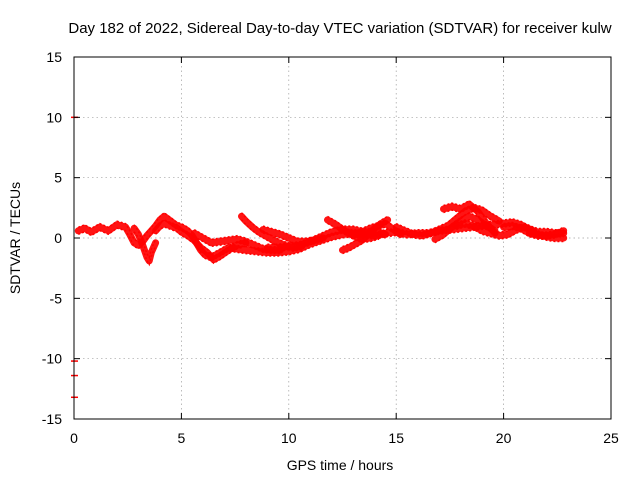 This screenshot has height=480, width=640. What do you see at coordinates (396, 438) in the screenshot?
I see `x-tick-label: 15` at bounding box center [396, 438].